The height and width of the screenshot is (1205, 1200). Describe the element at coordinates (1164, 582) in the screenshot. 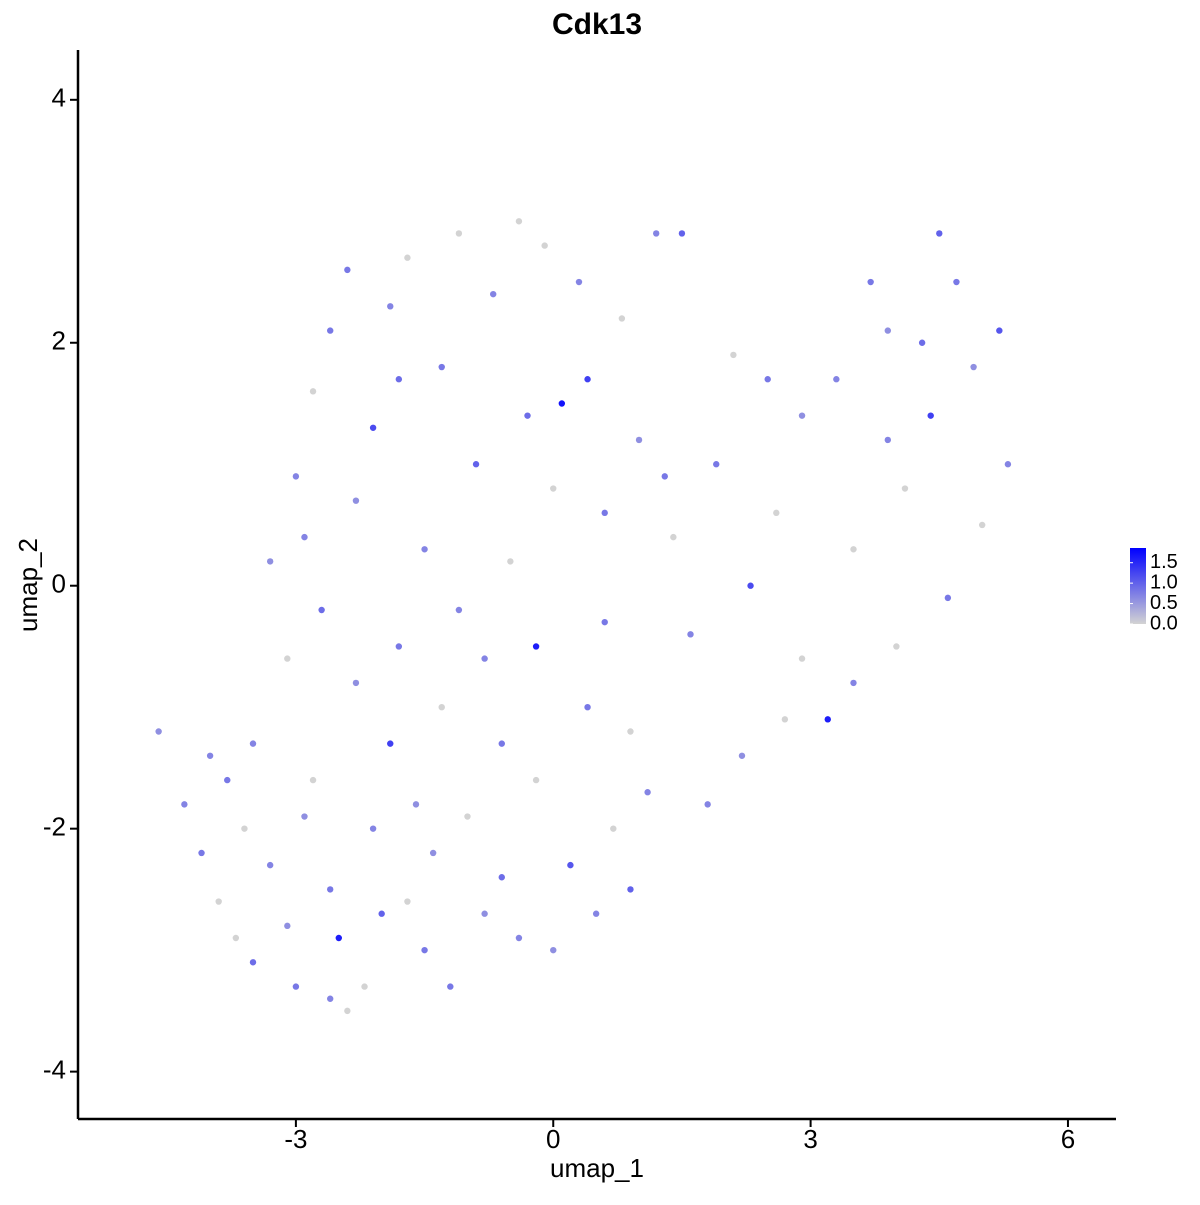

I see `color-tick-label: 1.0` at that location.